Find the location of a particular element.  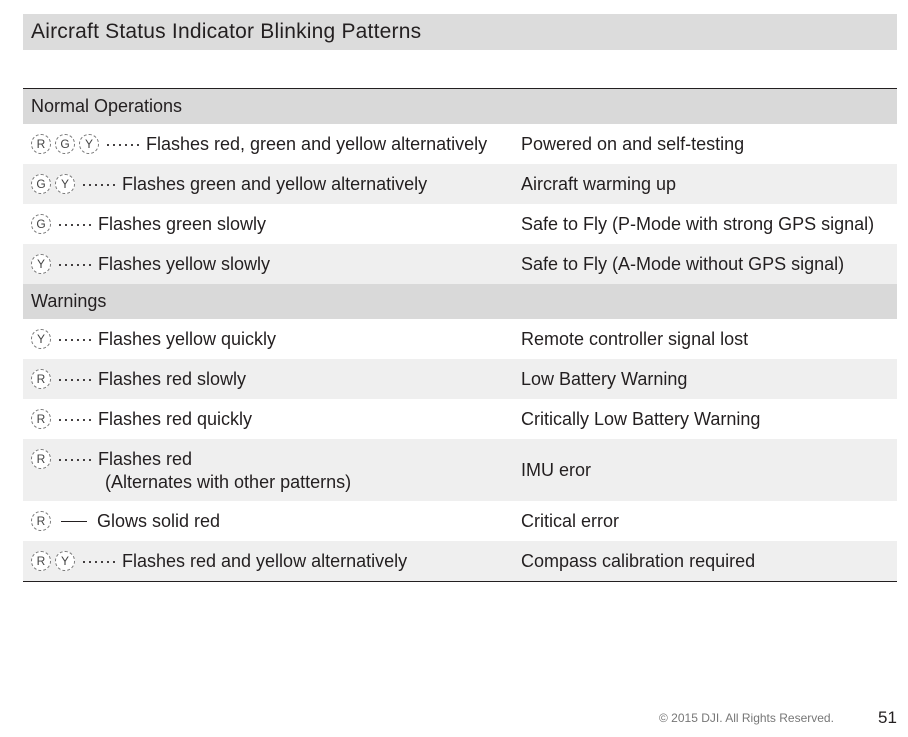

meaning-cell: IMU eror is located at coordinates (556, 469).